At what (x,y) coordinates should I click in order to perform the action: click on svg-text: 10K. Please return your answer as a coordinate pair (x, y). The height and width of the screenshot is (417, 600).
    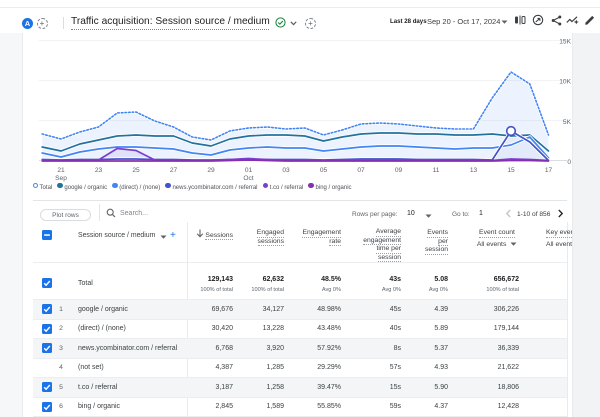
    Looking at the image, I should click on (565, 82).